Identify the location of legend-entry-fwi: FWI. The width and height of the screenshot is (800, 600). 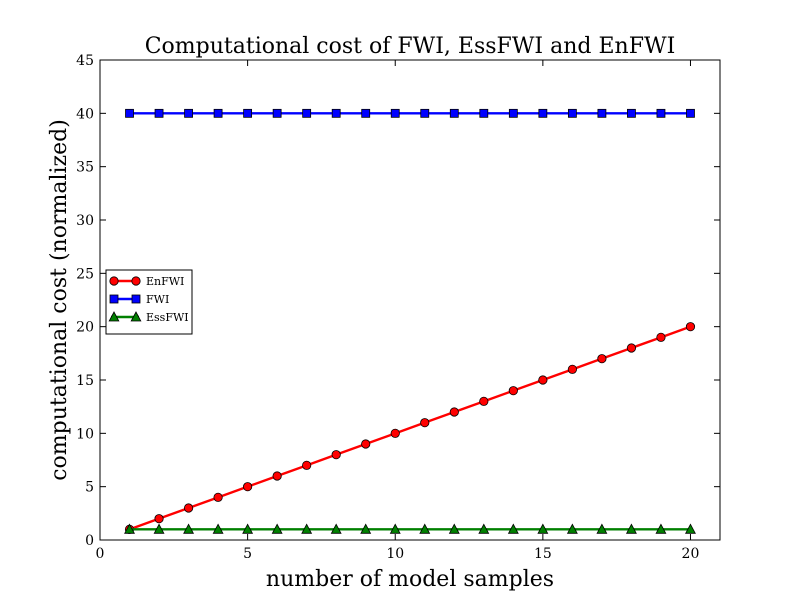
(139, 299).